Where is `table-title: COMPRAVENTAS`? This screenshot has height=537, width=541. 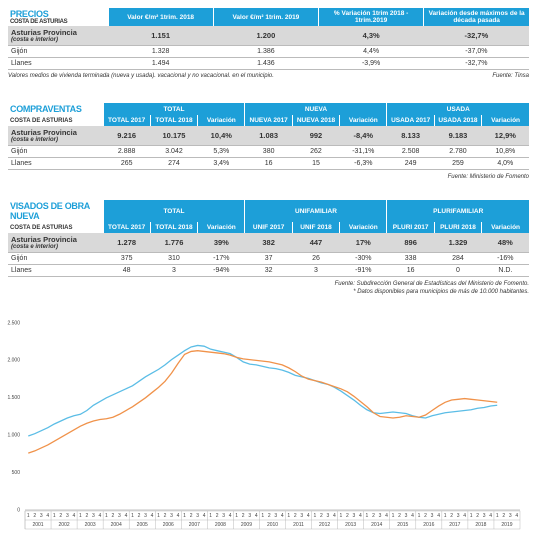
table-title: COMPRAVENTAS is located at coordinates (55, 109).